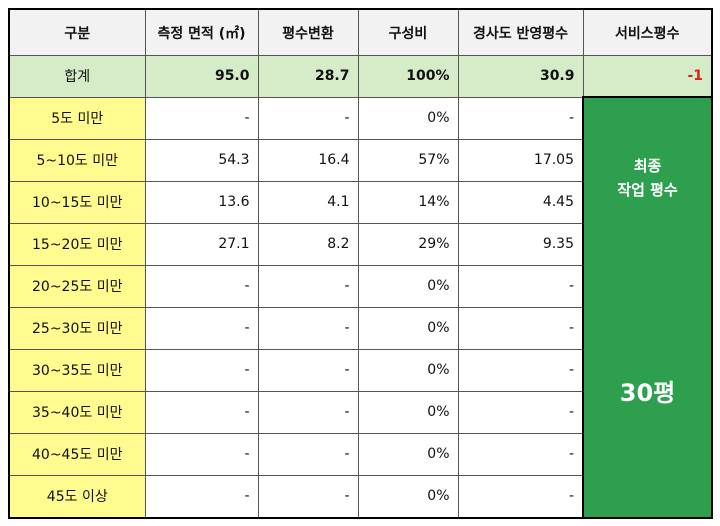 This screenshot has height=526, width=720. What do you see at coordinates (201, 160) in the screenshot?
I see `row-area: 54.3` at bounding box center [201, 160].